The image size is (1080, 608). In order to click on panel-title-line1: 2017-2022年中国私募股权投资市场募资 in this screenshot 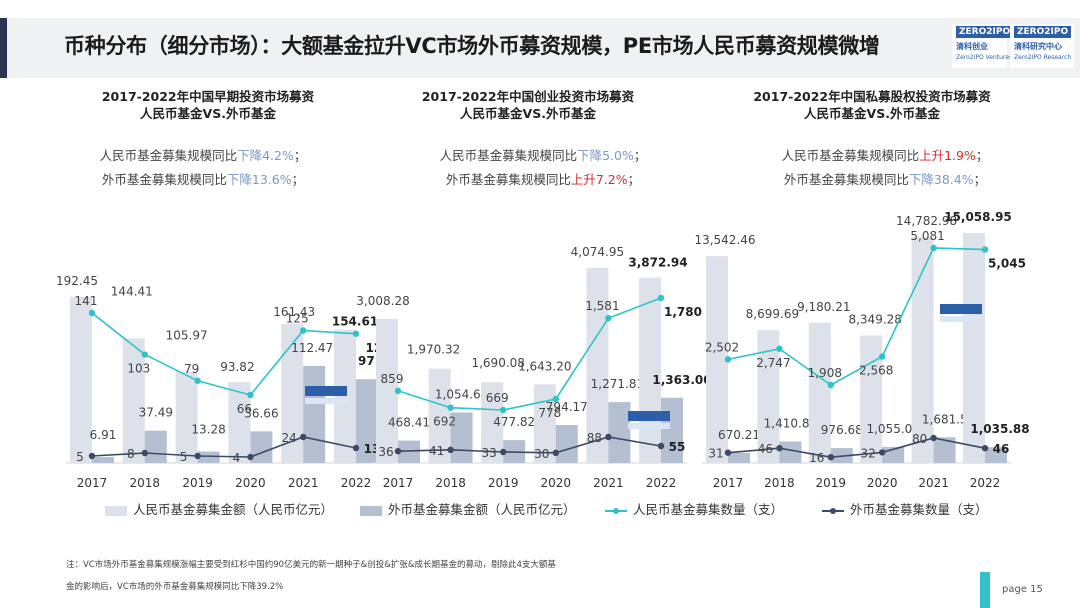, I will do `click(872, 96)`.